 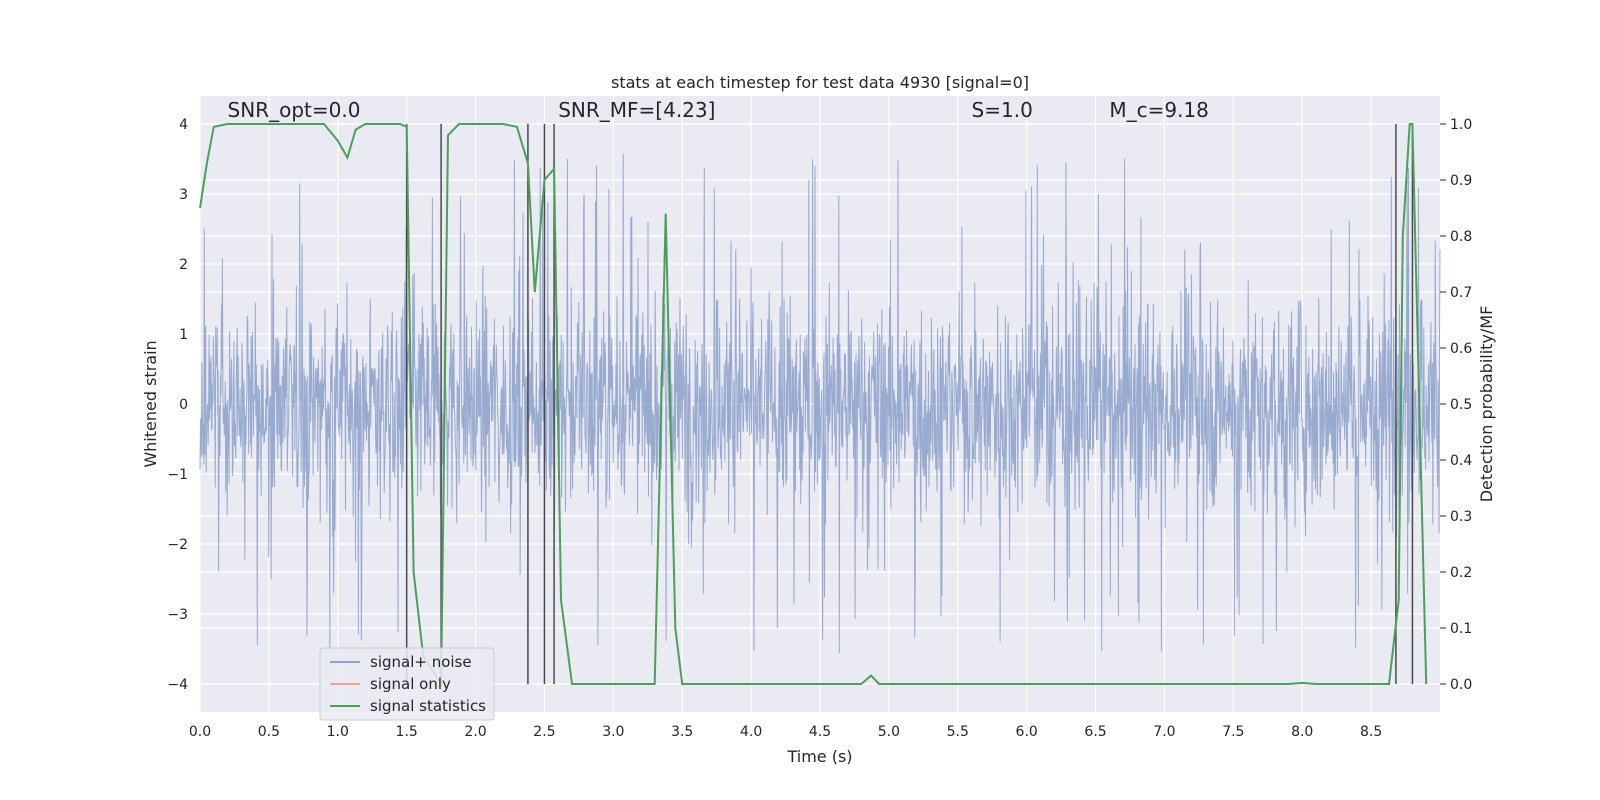 I want to click on x-tick-label: 4.5, so click(x=820, y=732).